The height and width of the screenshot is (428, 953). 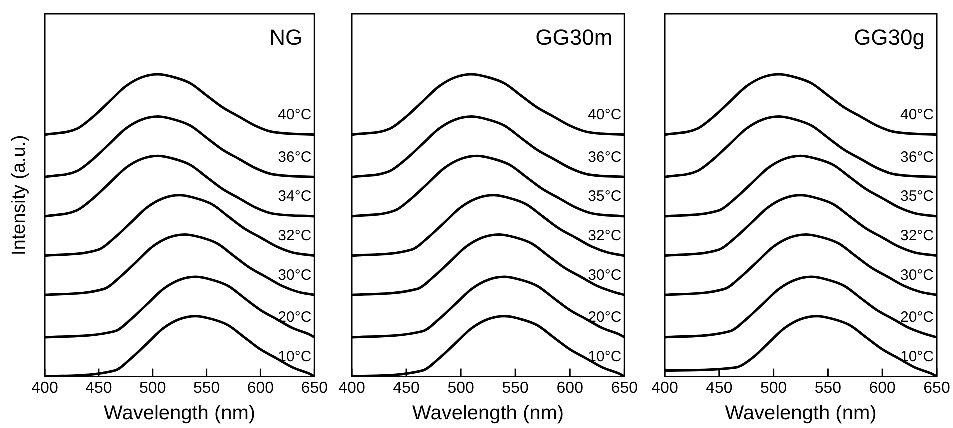 I want to click on chart-title: GG30m, so click(x=574, y=37).